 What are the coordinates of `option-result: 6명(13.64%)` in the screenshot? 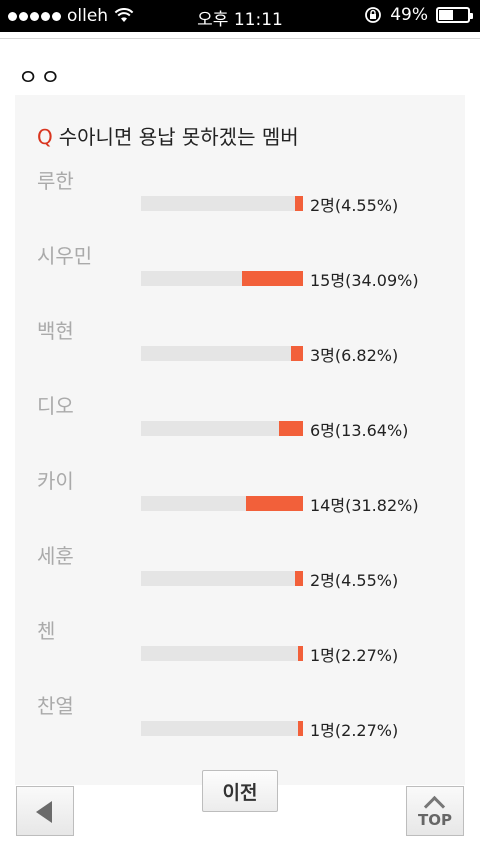 It's located at (359, 430).